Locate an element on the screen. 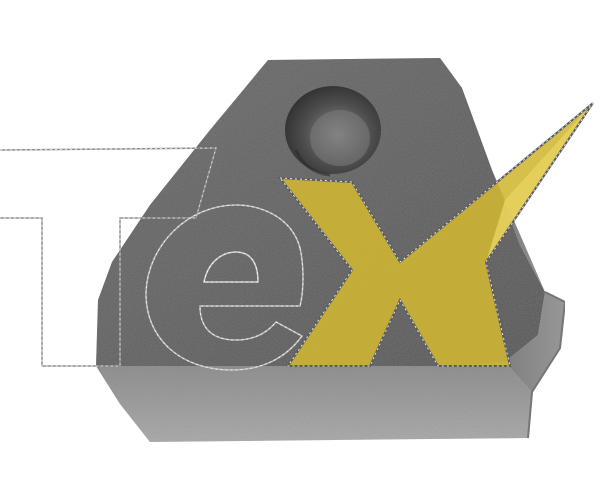 The height and width of the screenshot is (477, 600). letter-e-glyph is located at coordinates (224, 287).